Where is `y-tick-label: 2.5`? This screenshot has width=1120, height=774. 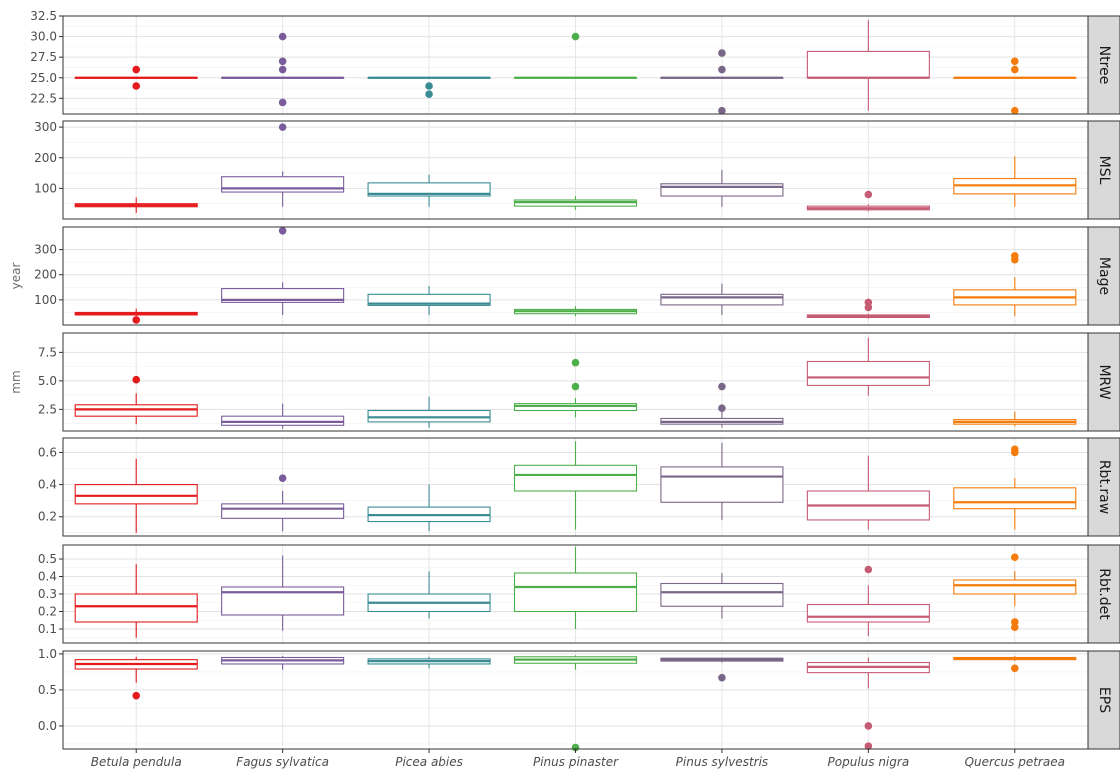
y-tick-label: 2.5 is located at coordinates (47, 409).